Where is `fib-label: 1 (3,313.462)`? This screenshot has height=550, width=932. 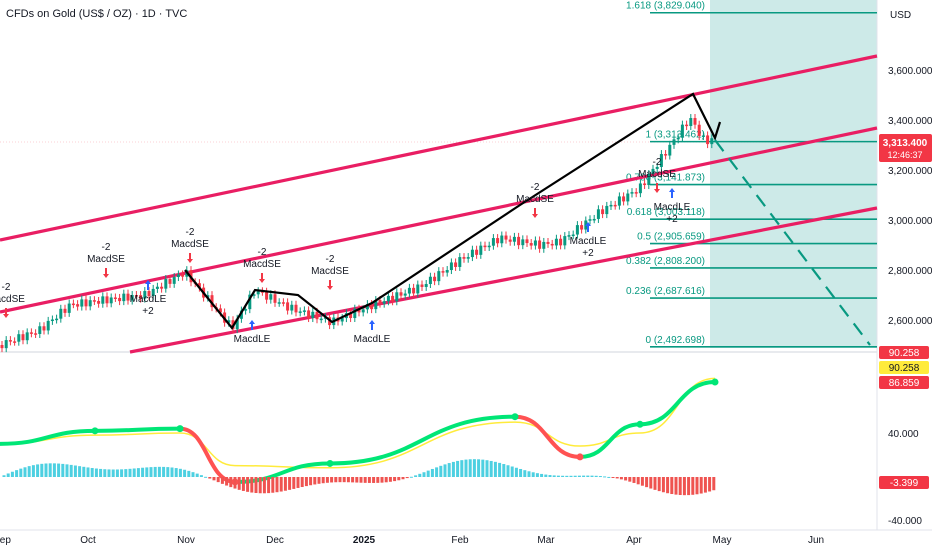 fib-label: 1 (3,313.462) is located at coordinates (676, 135).